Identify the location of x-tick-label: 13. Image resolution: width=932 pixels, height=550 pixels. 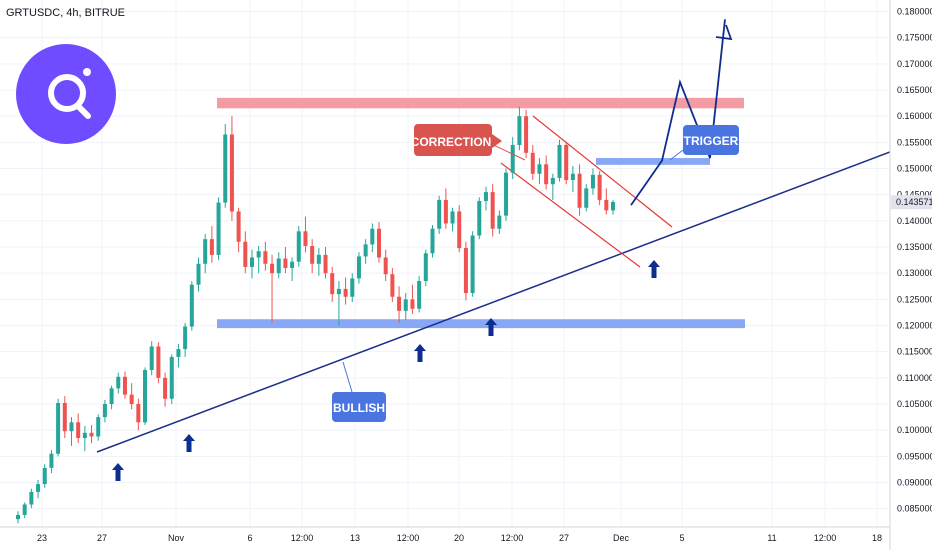
(355, 538).